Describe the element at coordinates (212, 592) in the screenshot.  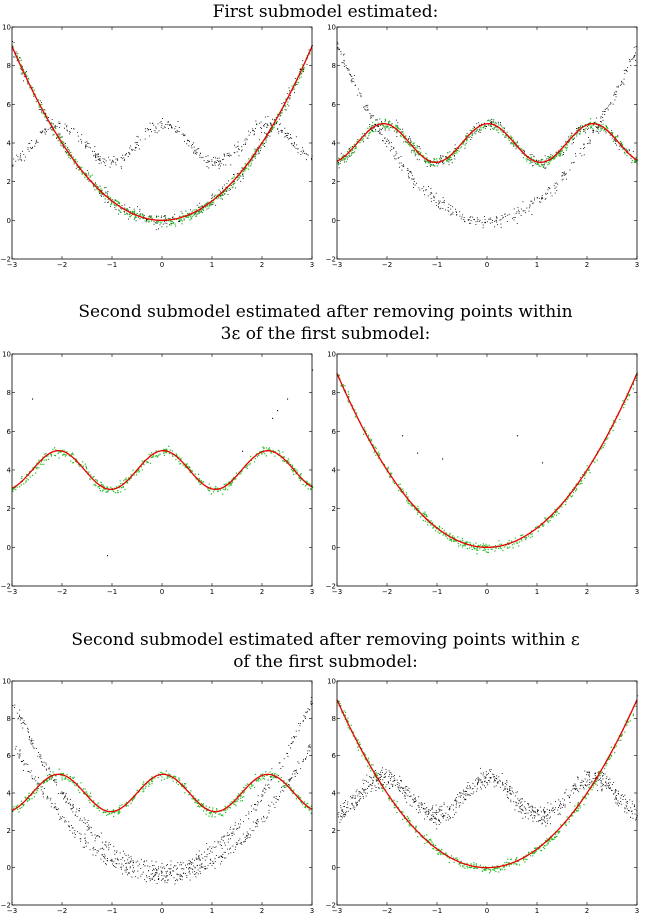
I see `x-tick-label: 1` at that location.